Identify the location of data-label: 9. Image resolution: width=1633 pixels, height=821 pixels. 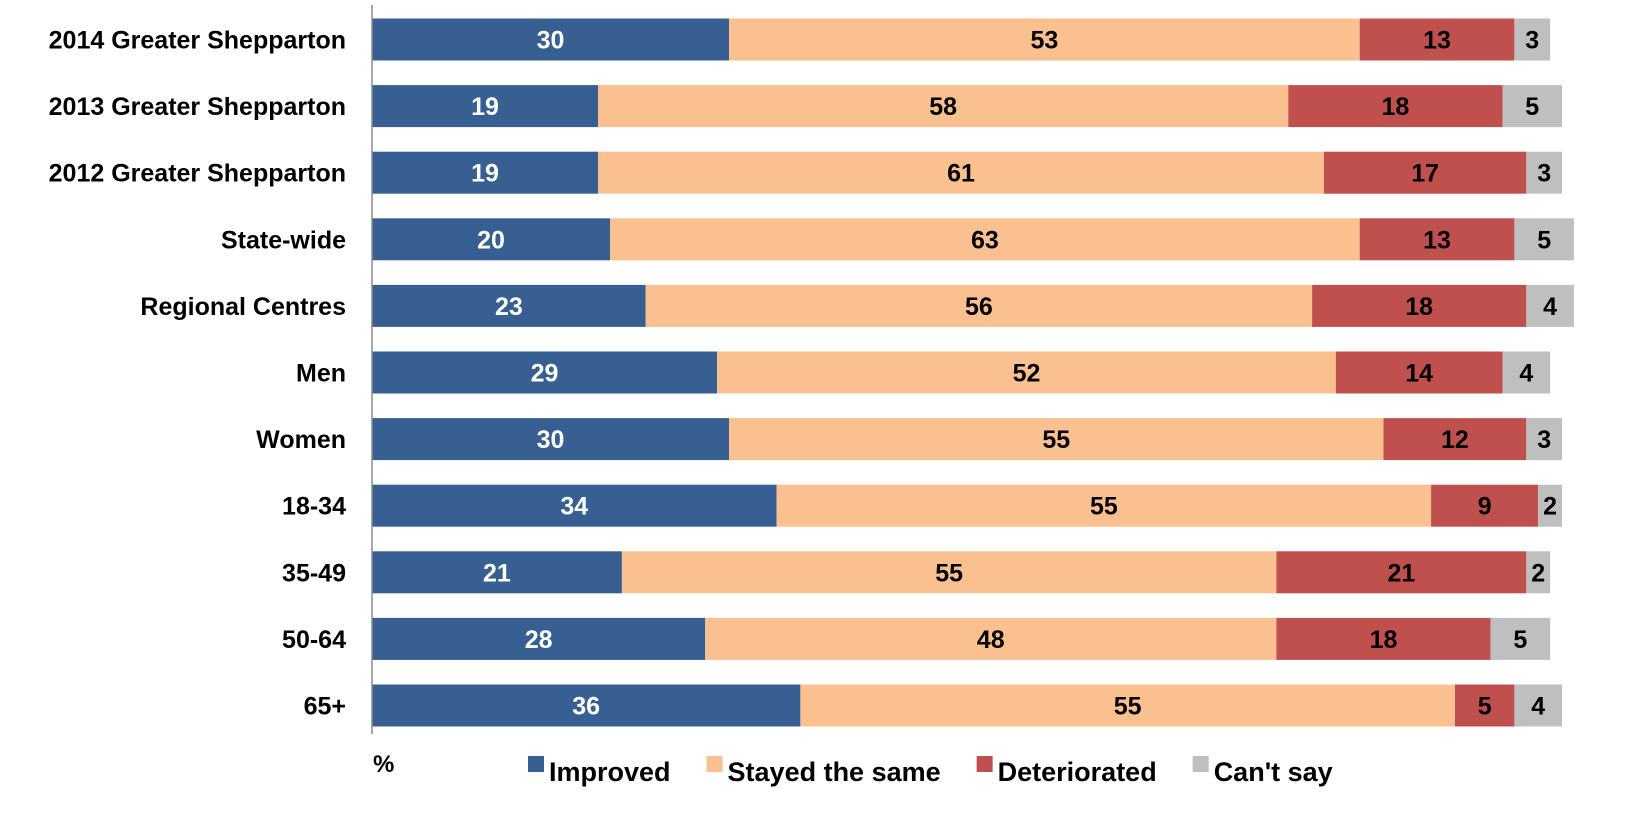
(1485, 507).